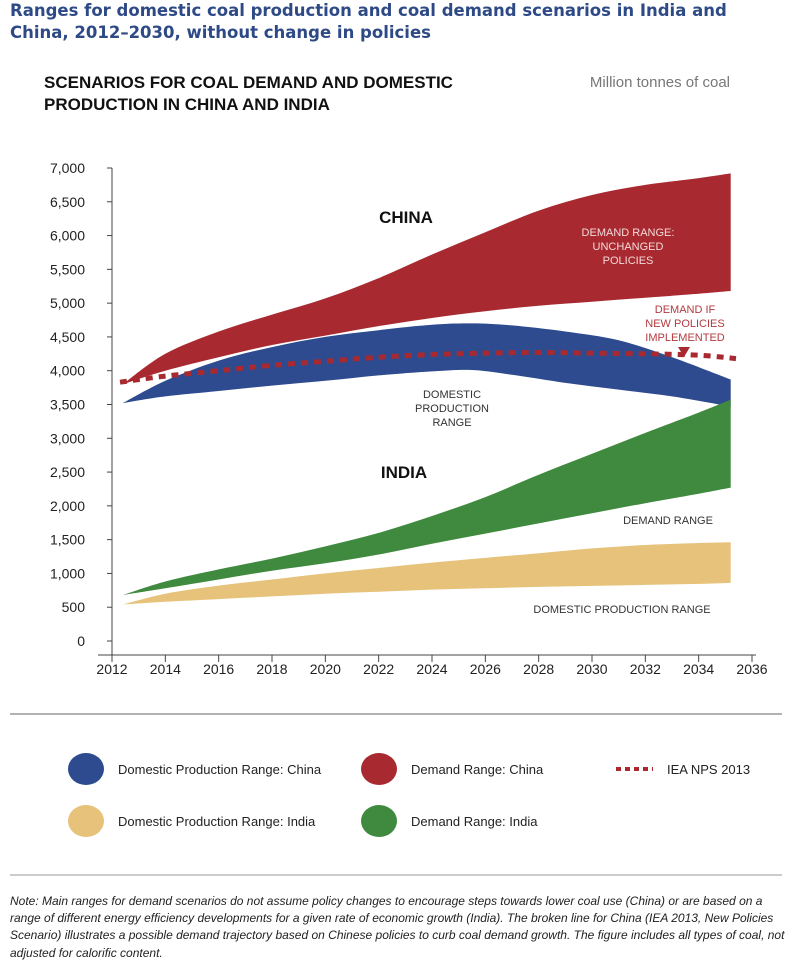 The image size is (794, 967). Describe the element at coordinates (165, 669) in the screenshot. I see `x-tick-label: 2014` at that location.